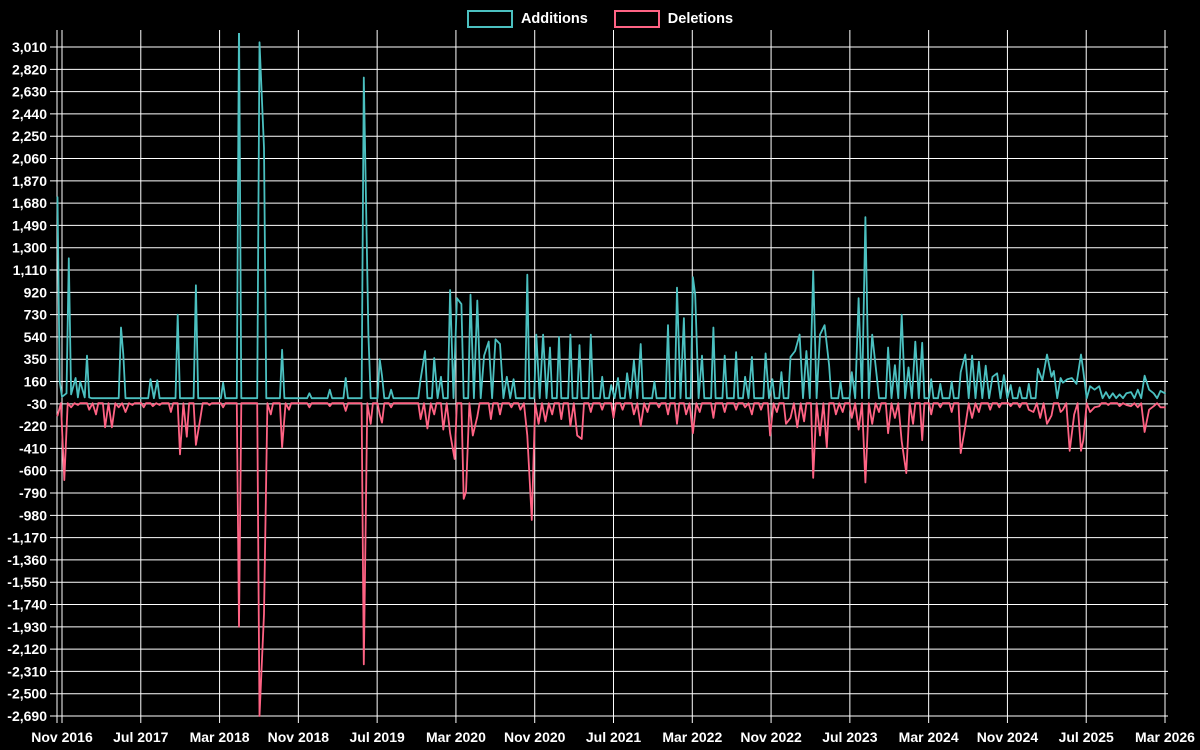 The image size is (1200, 750). I want to click on x-tick-label: Jul 2025, so click(1086, 737).